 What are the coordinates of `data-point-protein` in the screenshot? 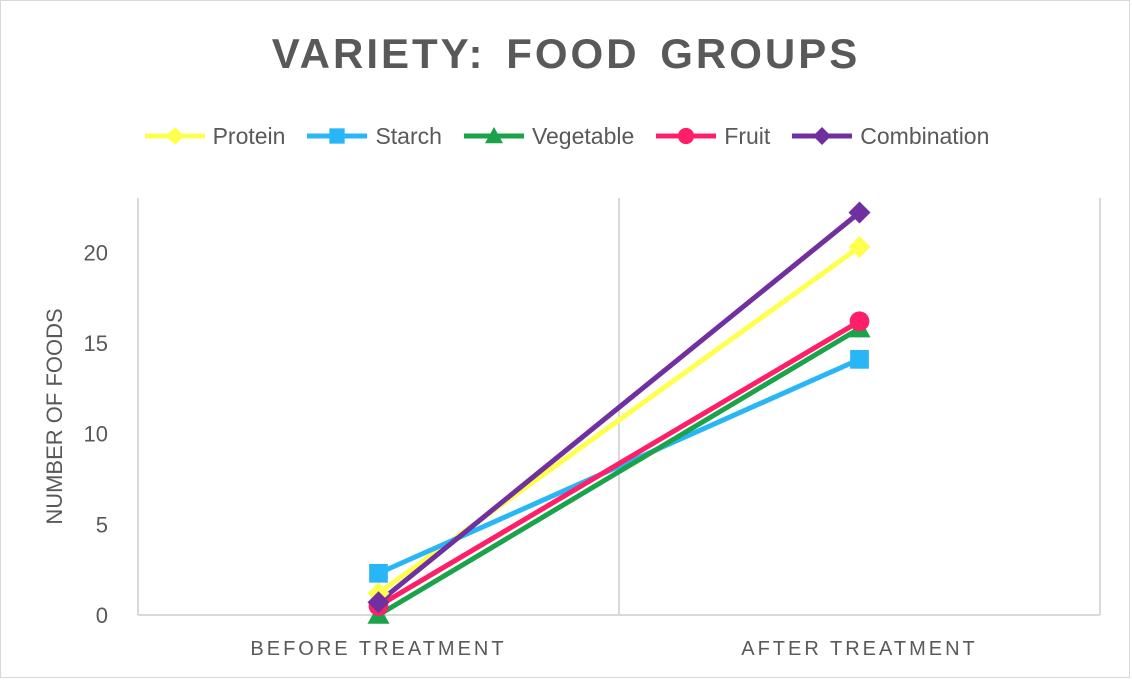 It's located at (859, 246).